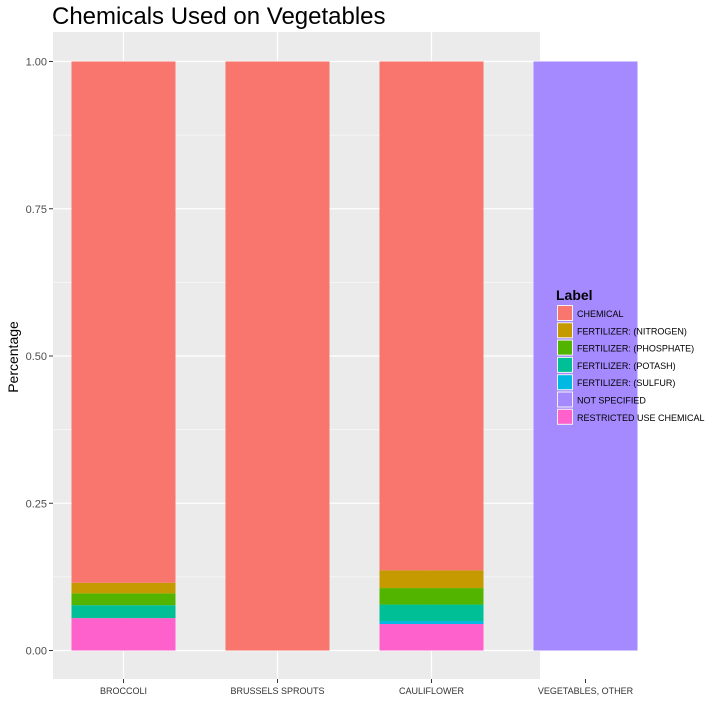 Image resolution: width=720 pixels, height=720 pixels. Describe the element at coordinates (626, 383) in the screenshot. I see `legend-label: FERTILIZER: (SULFUR)` at that location.